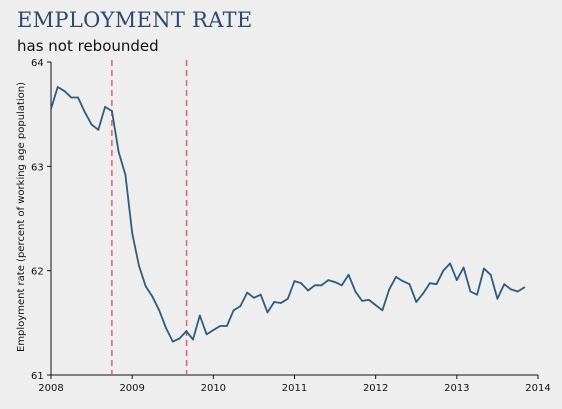 The width and height of the screenshot is (562, 409). I want to click on chart-subtitle: has not rebounded, so click(88, 46).